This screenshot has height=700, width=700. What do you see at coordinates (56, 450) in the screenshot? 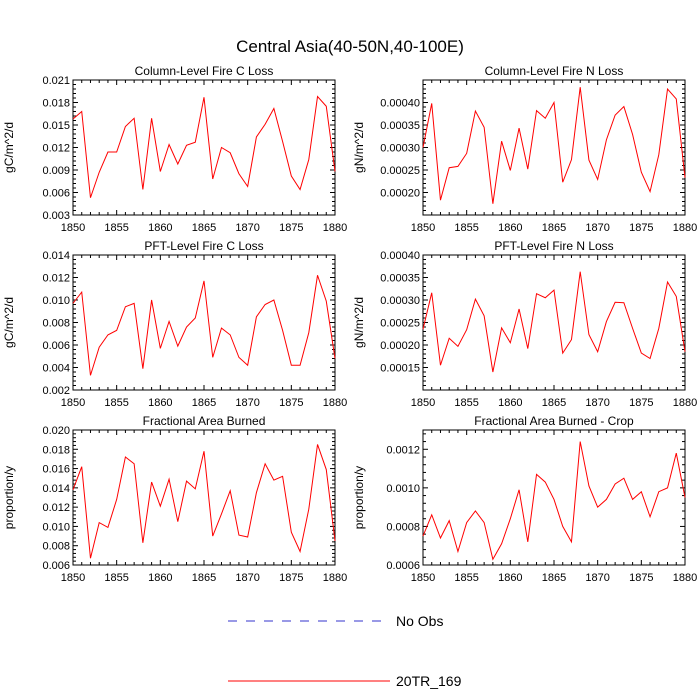
I see `y-tick-label: 0.018` at bounding box center [56, 450].